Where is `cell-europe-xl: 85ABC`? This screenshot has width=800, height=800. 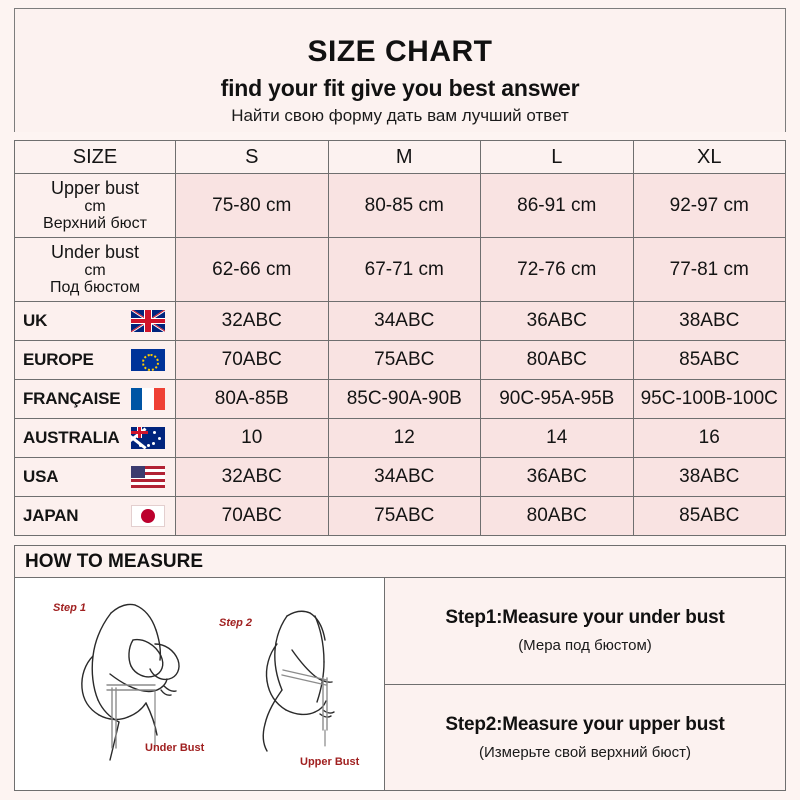 cell-europe-xl: 85ABC is located at coordinates (709, 360).